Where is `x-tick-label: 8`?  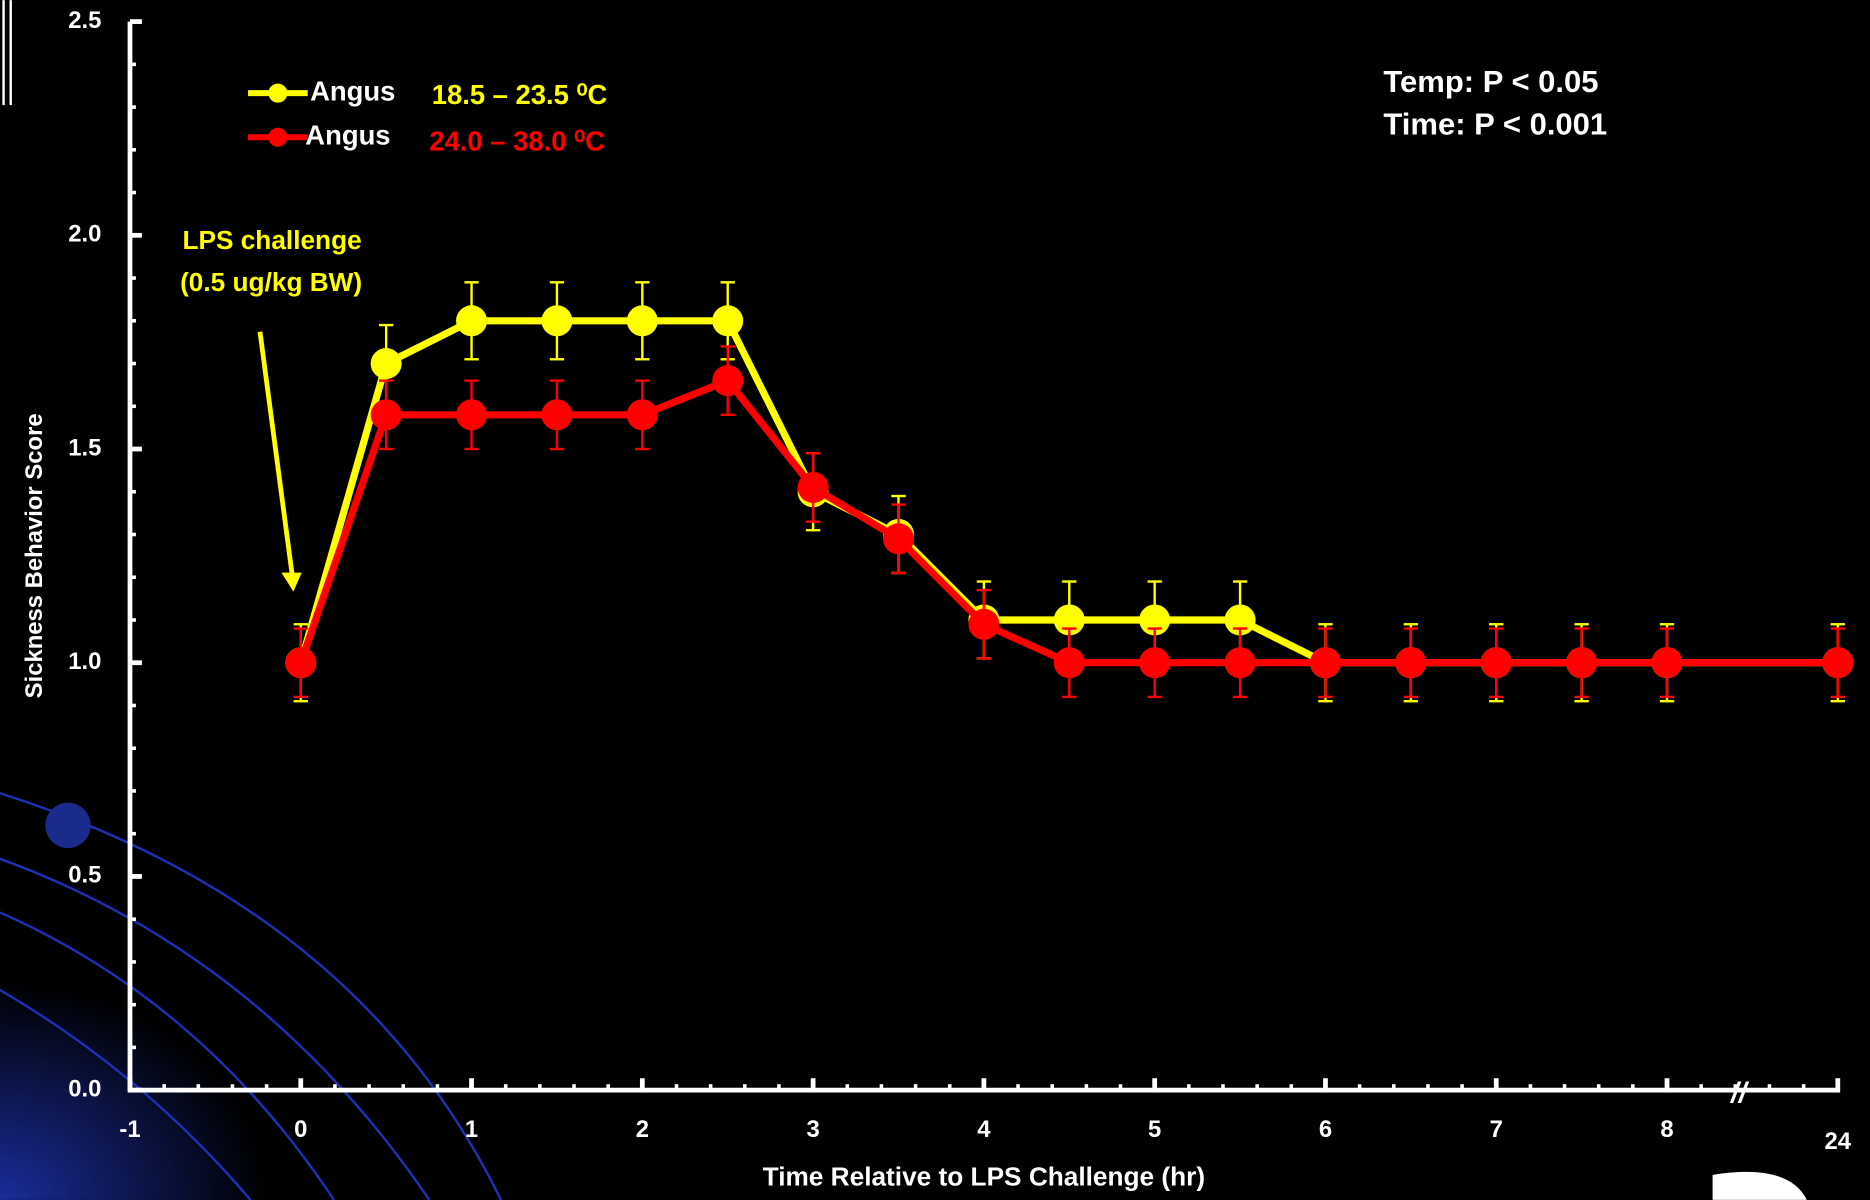 x-tick-label: 8 is located at coordinates (1666, 1129).